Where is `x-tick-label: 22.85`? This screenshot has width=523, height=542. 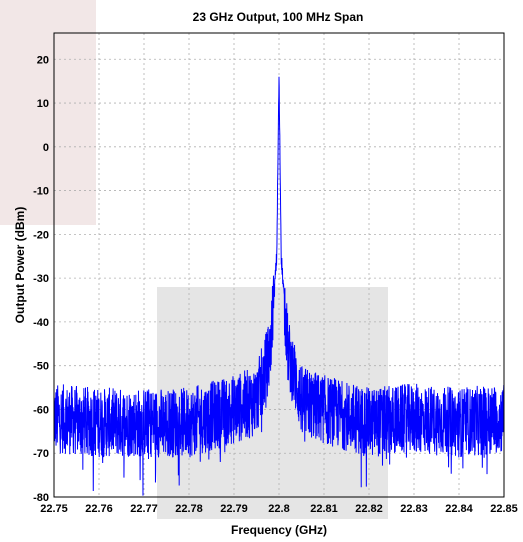
x-tick-label: 22.85 is located at coordinates (504, 509).